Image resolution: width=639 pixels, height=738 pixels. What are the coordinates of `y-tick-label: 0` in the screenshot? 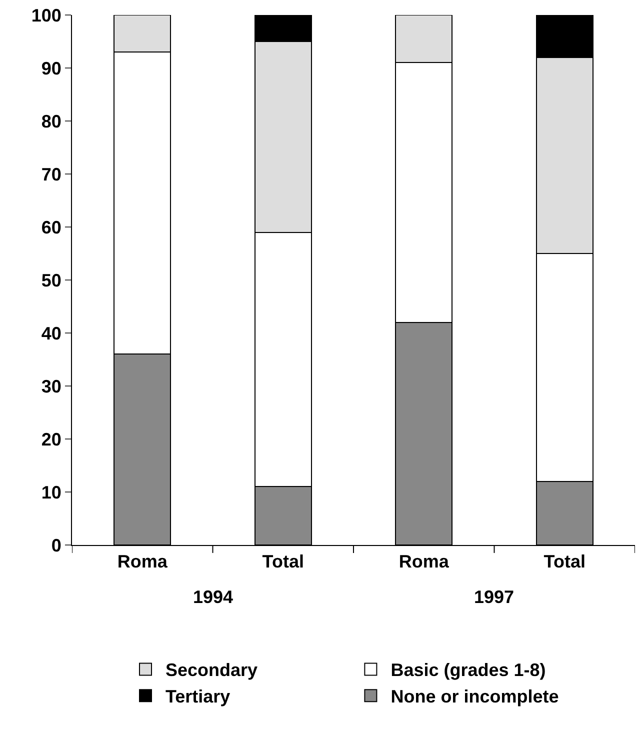 It's located at (56, 545).